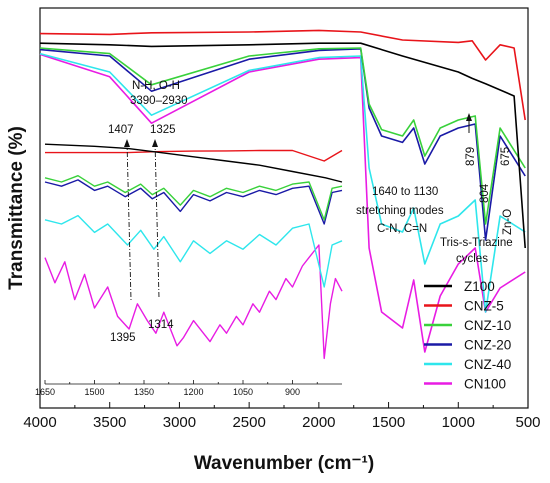 This screenshot has height=483, width=550. I want to click on x-axis-title: Wavenumber (cm⁻¹), so click(284, 463).